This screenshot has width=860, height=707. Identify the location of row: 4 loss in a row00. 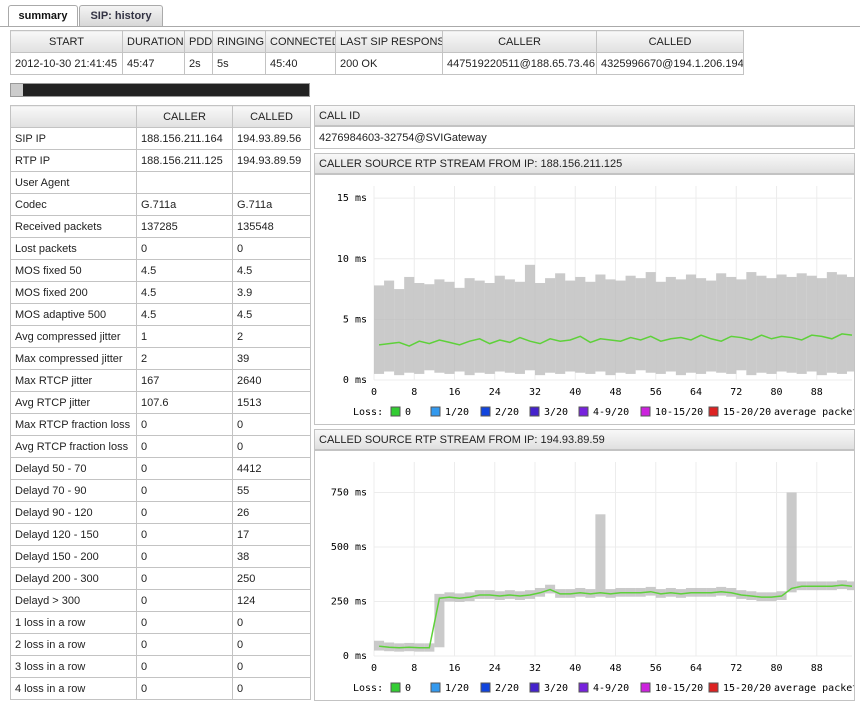
(161, 689).